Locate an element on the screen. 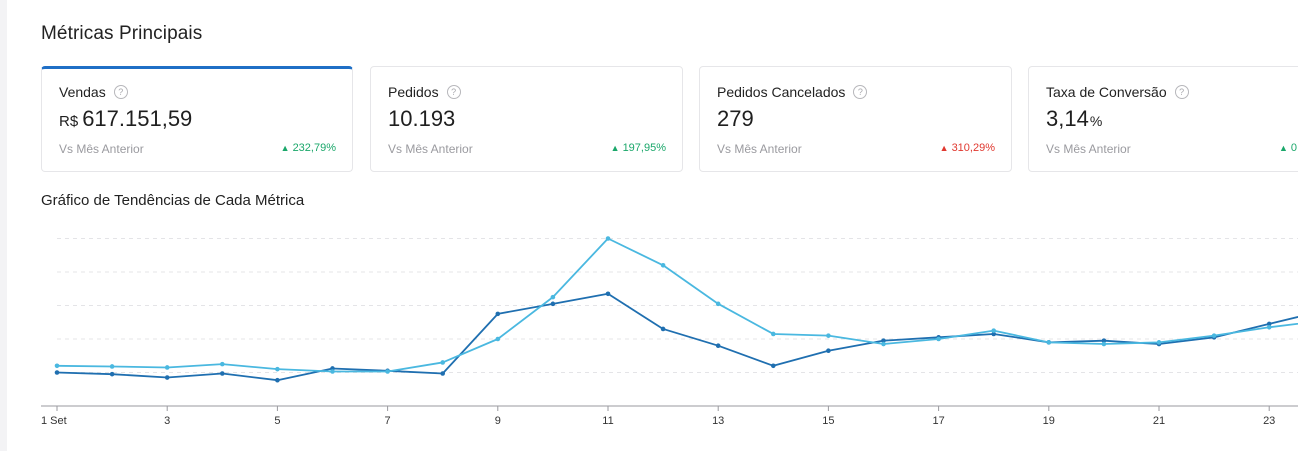 The image size is (1298, 451). percent-suffix: % is located at coordinates (1096, 121).